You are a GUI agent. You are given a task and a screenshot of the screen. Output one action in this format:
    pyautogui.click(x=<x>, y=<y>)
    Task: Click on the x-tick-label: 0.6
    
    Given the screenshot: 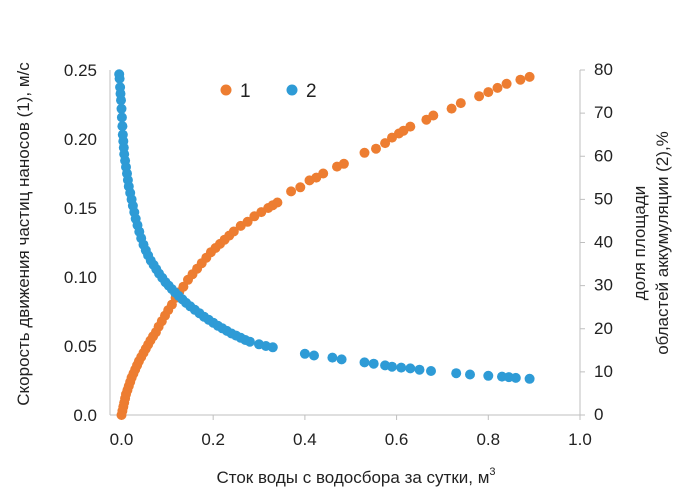 What is the action you would take?
    pyautogui.click(x=397, y=439)
    